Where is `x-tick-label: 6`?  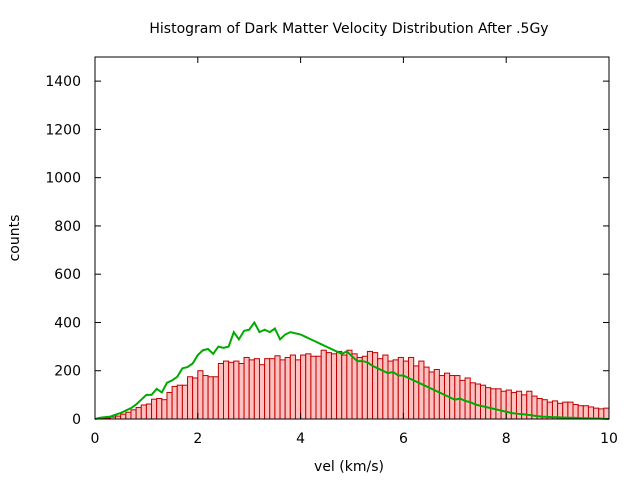 x-tick-label: 6 is located at coordinates (403, 439).